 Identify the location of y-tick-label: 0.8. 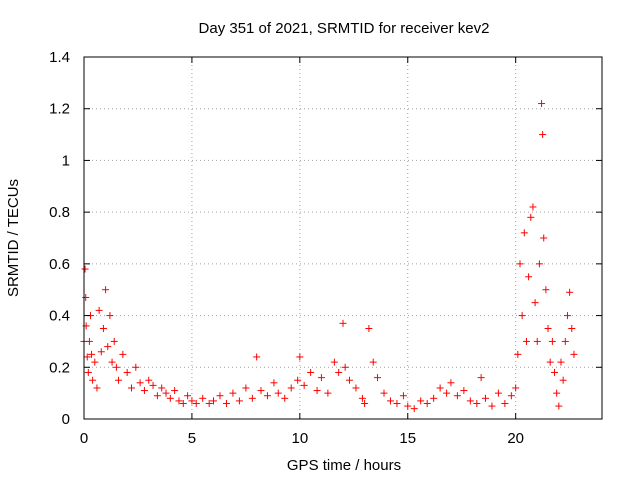
(59, 212).